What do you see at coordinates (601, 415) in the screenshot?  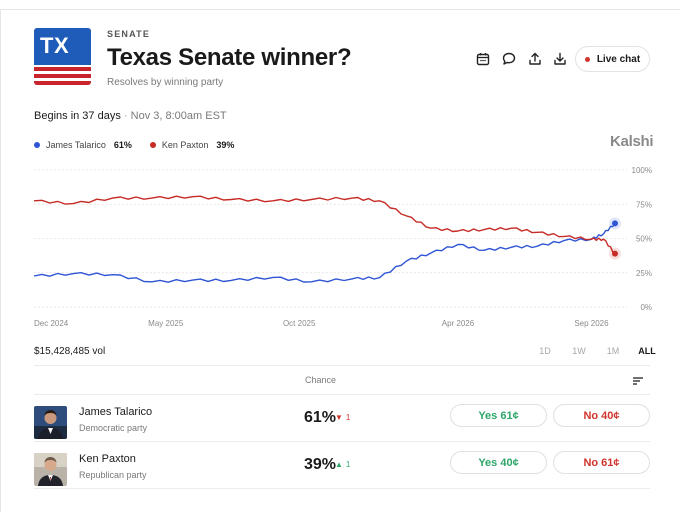 I see `buy-no-button: No 40¢` at bounding box center [601, 415].